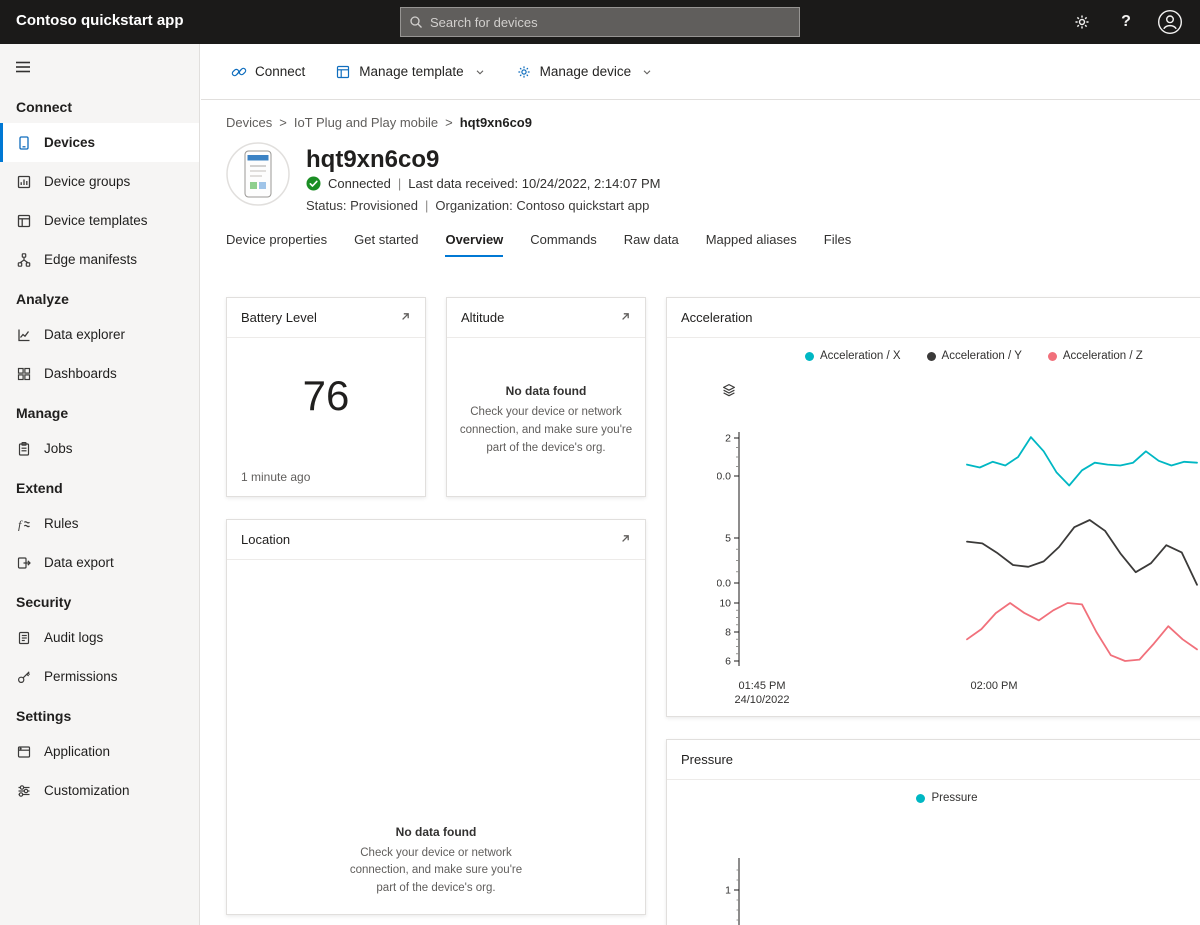 The image size is (1200, 925). What do you see at coordinates (85, 334) in the screenshot?
I see `sidebar-item-label: Data explorer` at bounding box center [85, 334].